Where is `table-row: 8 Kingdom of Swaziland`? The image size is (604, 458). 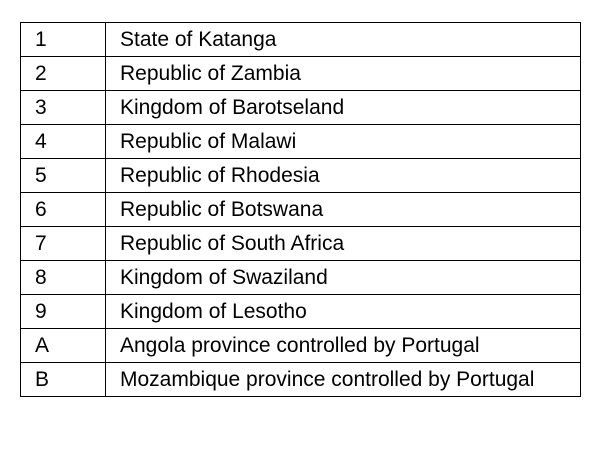
table-row: 8 Kingdom of Swaziland is located at coordinates (300, 277).